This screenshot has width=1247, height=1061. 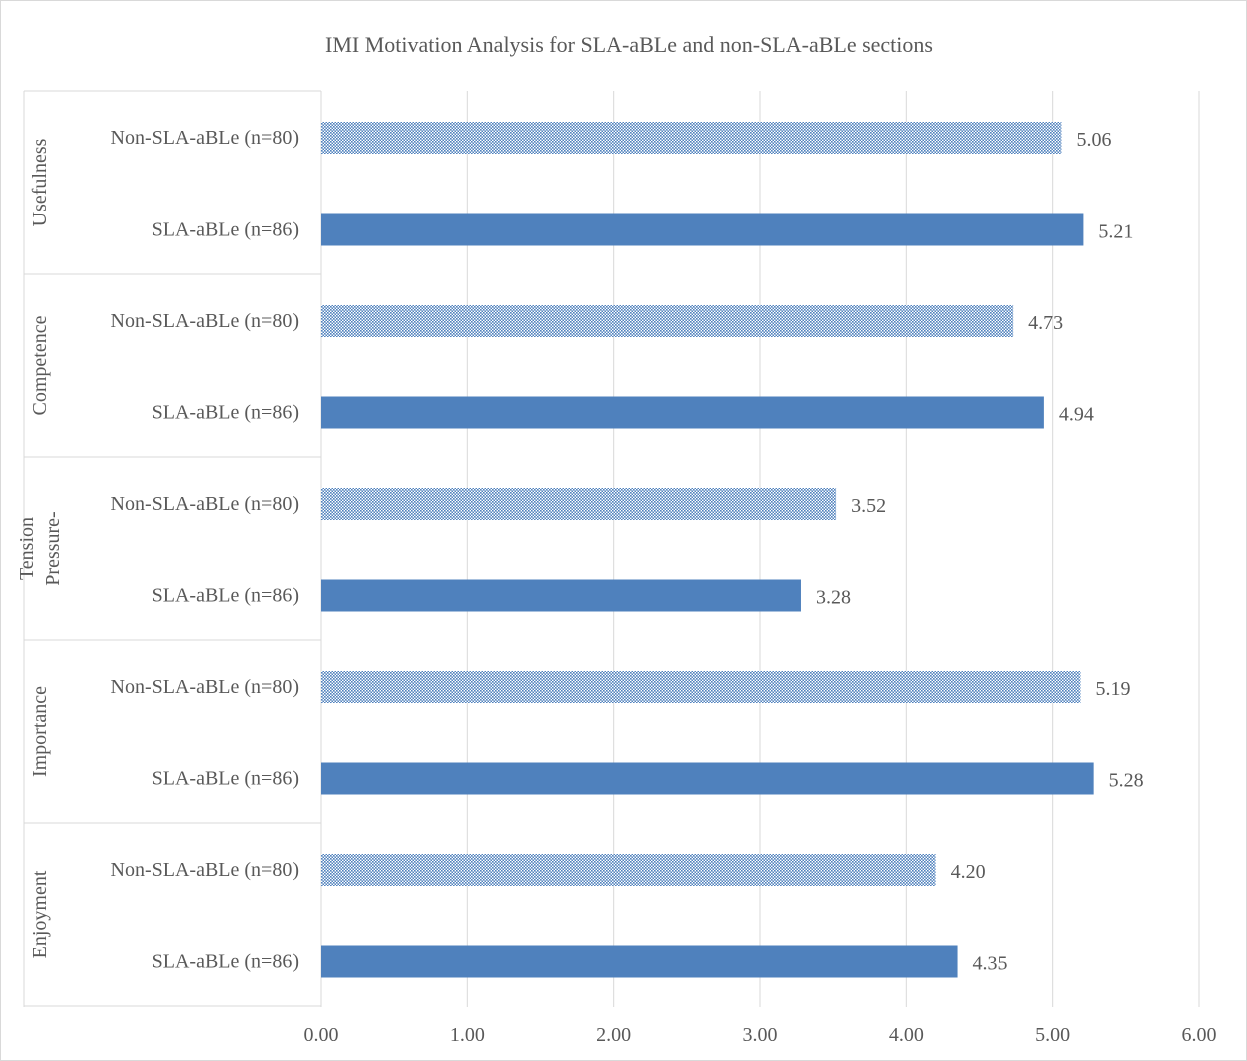 I want to click on group-label: Pressure-, so click(x=53, y=548).